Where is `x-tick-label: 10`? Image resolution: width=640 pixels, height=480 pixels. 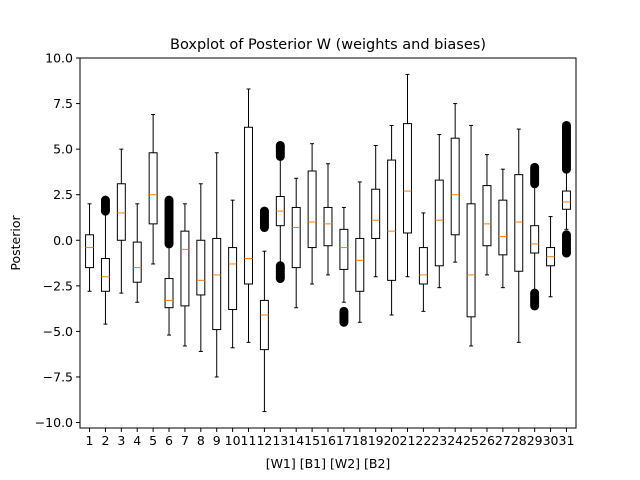 x-tick-label: 10 is located at coordinates (233, 440).